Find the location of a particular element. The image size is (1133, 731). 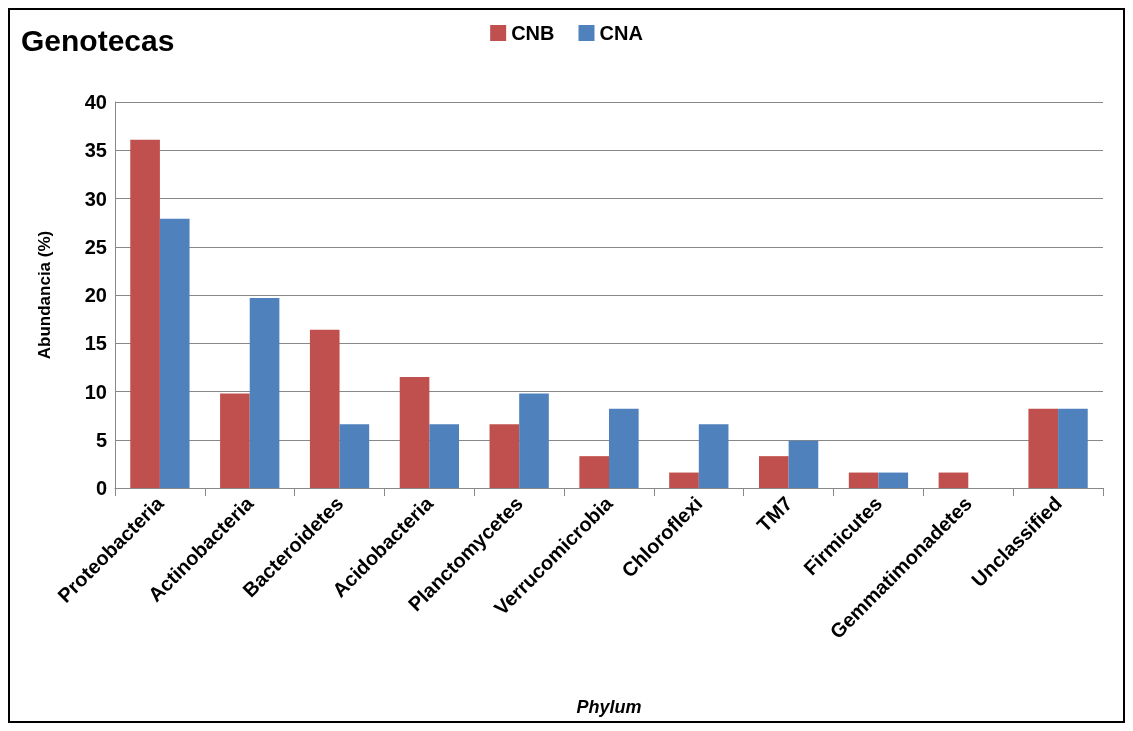

legend-label: CNB is located at coordinates (533, 33).